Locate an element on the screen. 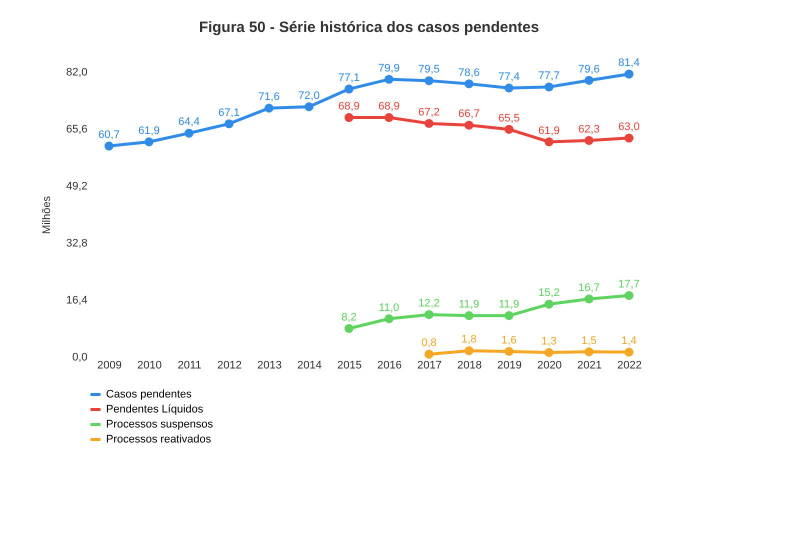 The width and height of the screenshot is (791, 543). data-label: 12,2 is located at coordinates (429, 304).